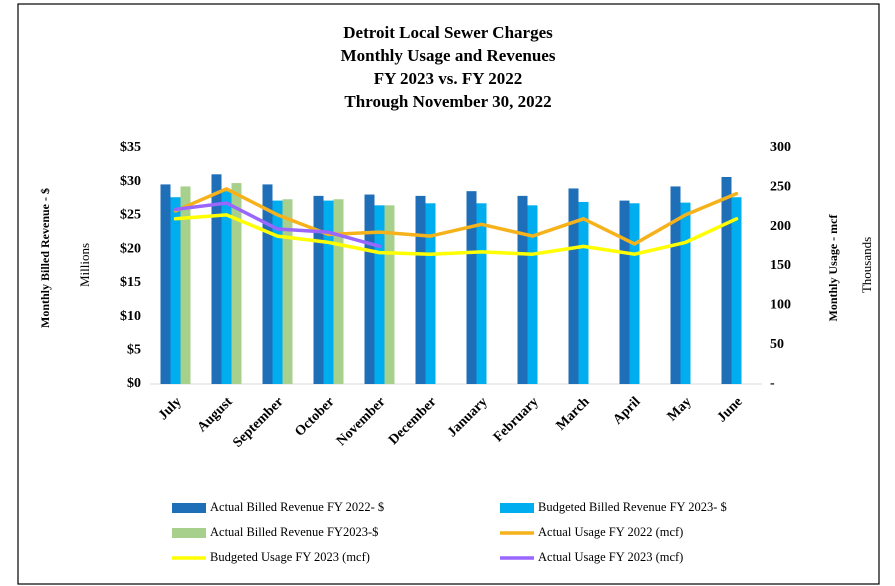 This screenshot has width=895, height=586. I want to click on y-tick-label: $15, so click(130, 282).